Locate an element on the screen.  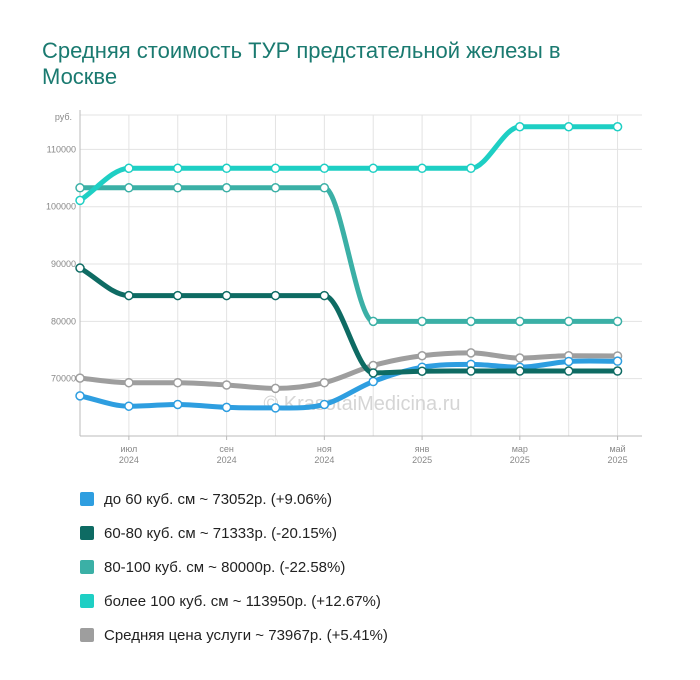
legend-label: 60-80 куб. см ~ 71333р. (-20.15%) is located at coordinates (221, 533).